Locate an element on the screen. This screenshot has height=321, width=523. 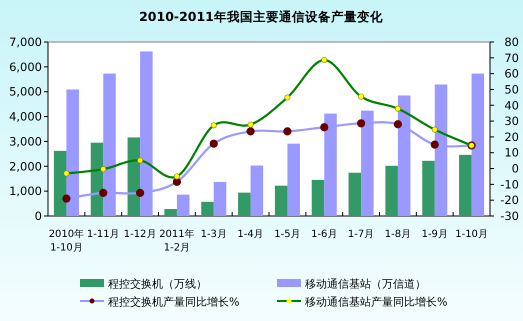
y2-tick-label: -10 is located at coordinates (509, 184).